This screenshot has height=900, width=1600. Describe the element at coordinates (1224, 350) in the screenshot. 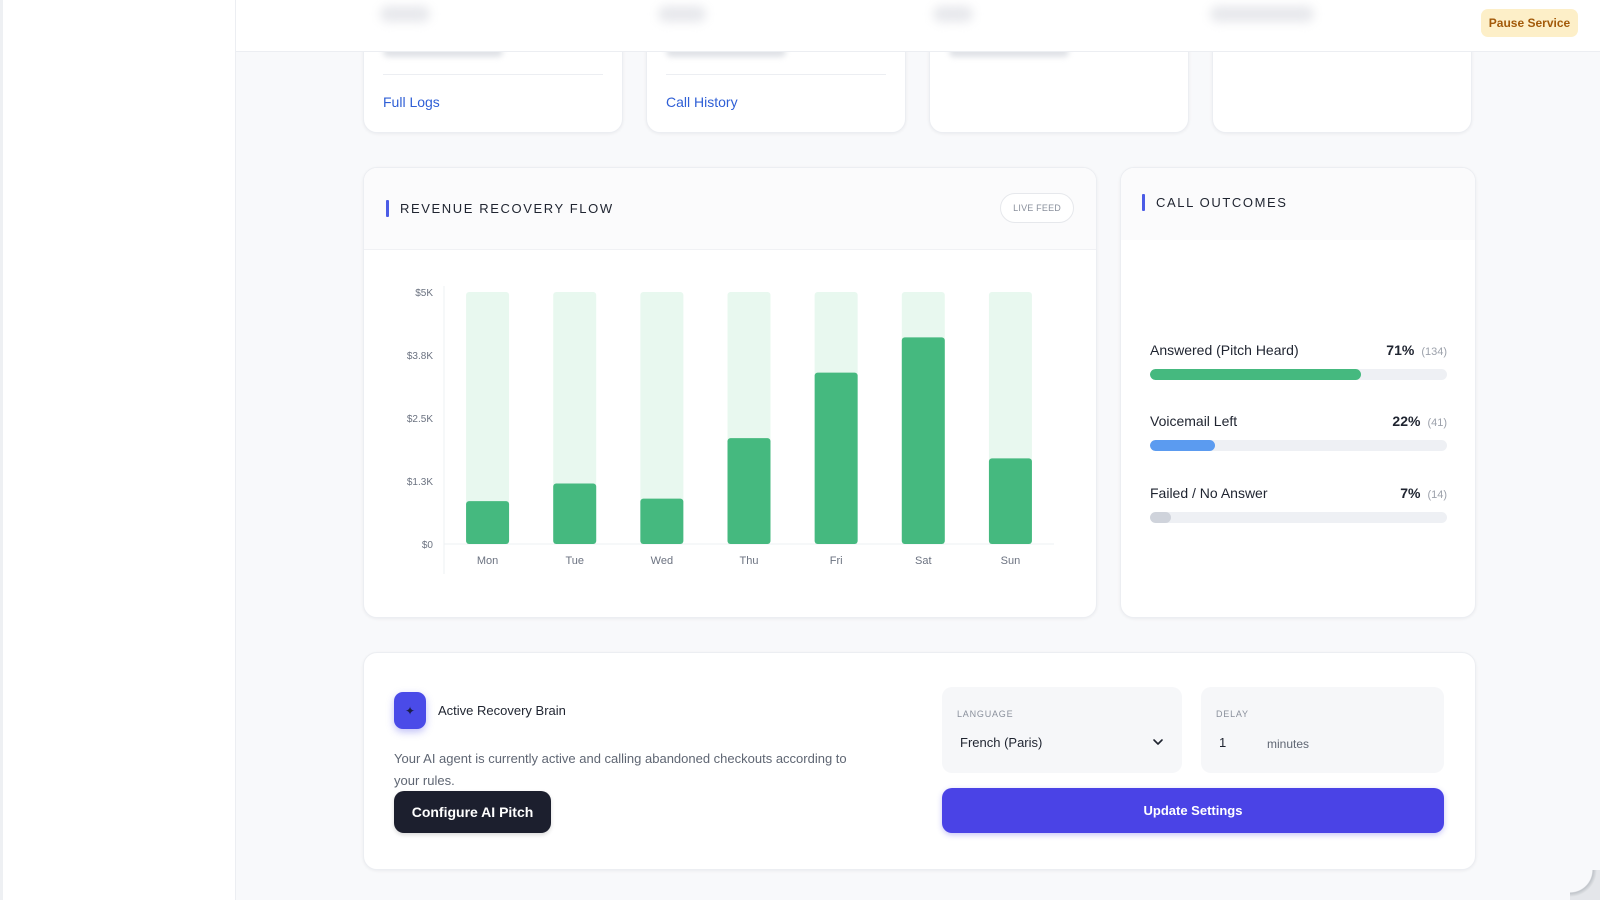

I see `outcome-label: Answered (Pitch Heard)` at that location.